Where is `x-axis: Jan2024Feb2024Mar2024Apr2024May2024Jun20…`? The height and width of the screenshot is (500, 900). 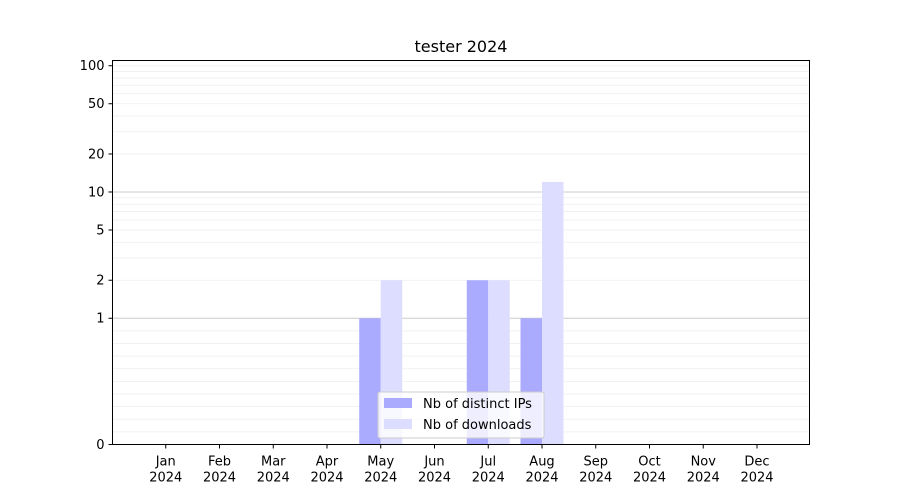
x-axis: Jan2024Feb2024Mar2024Apr2024May2024Jun20… is located at coordinates (461, 465).